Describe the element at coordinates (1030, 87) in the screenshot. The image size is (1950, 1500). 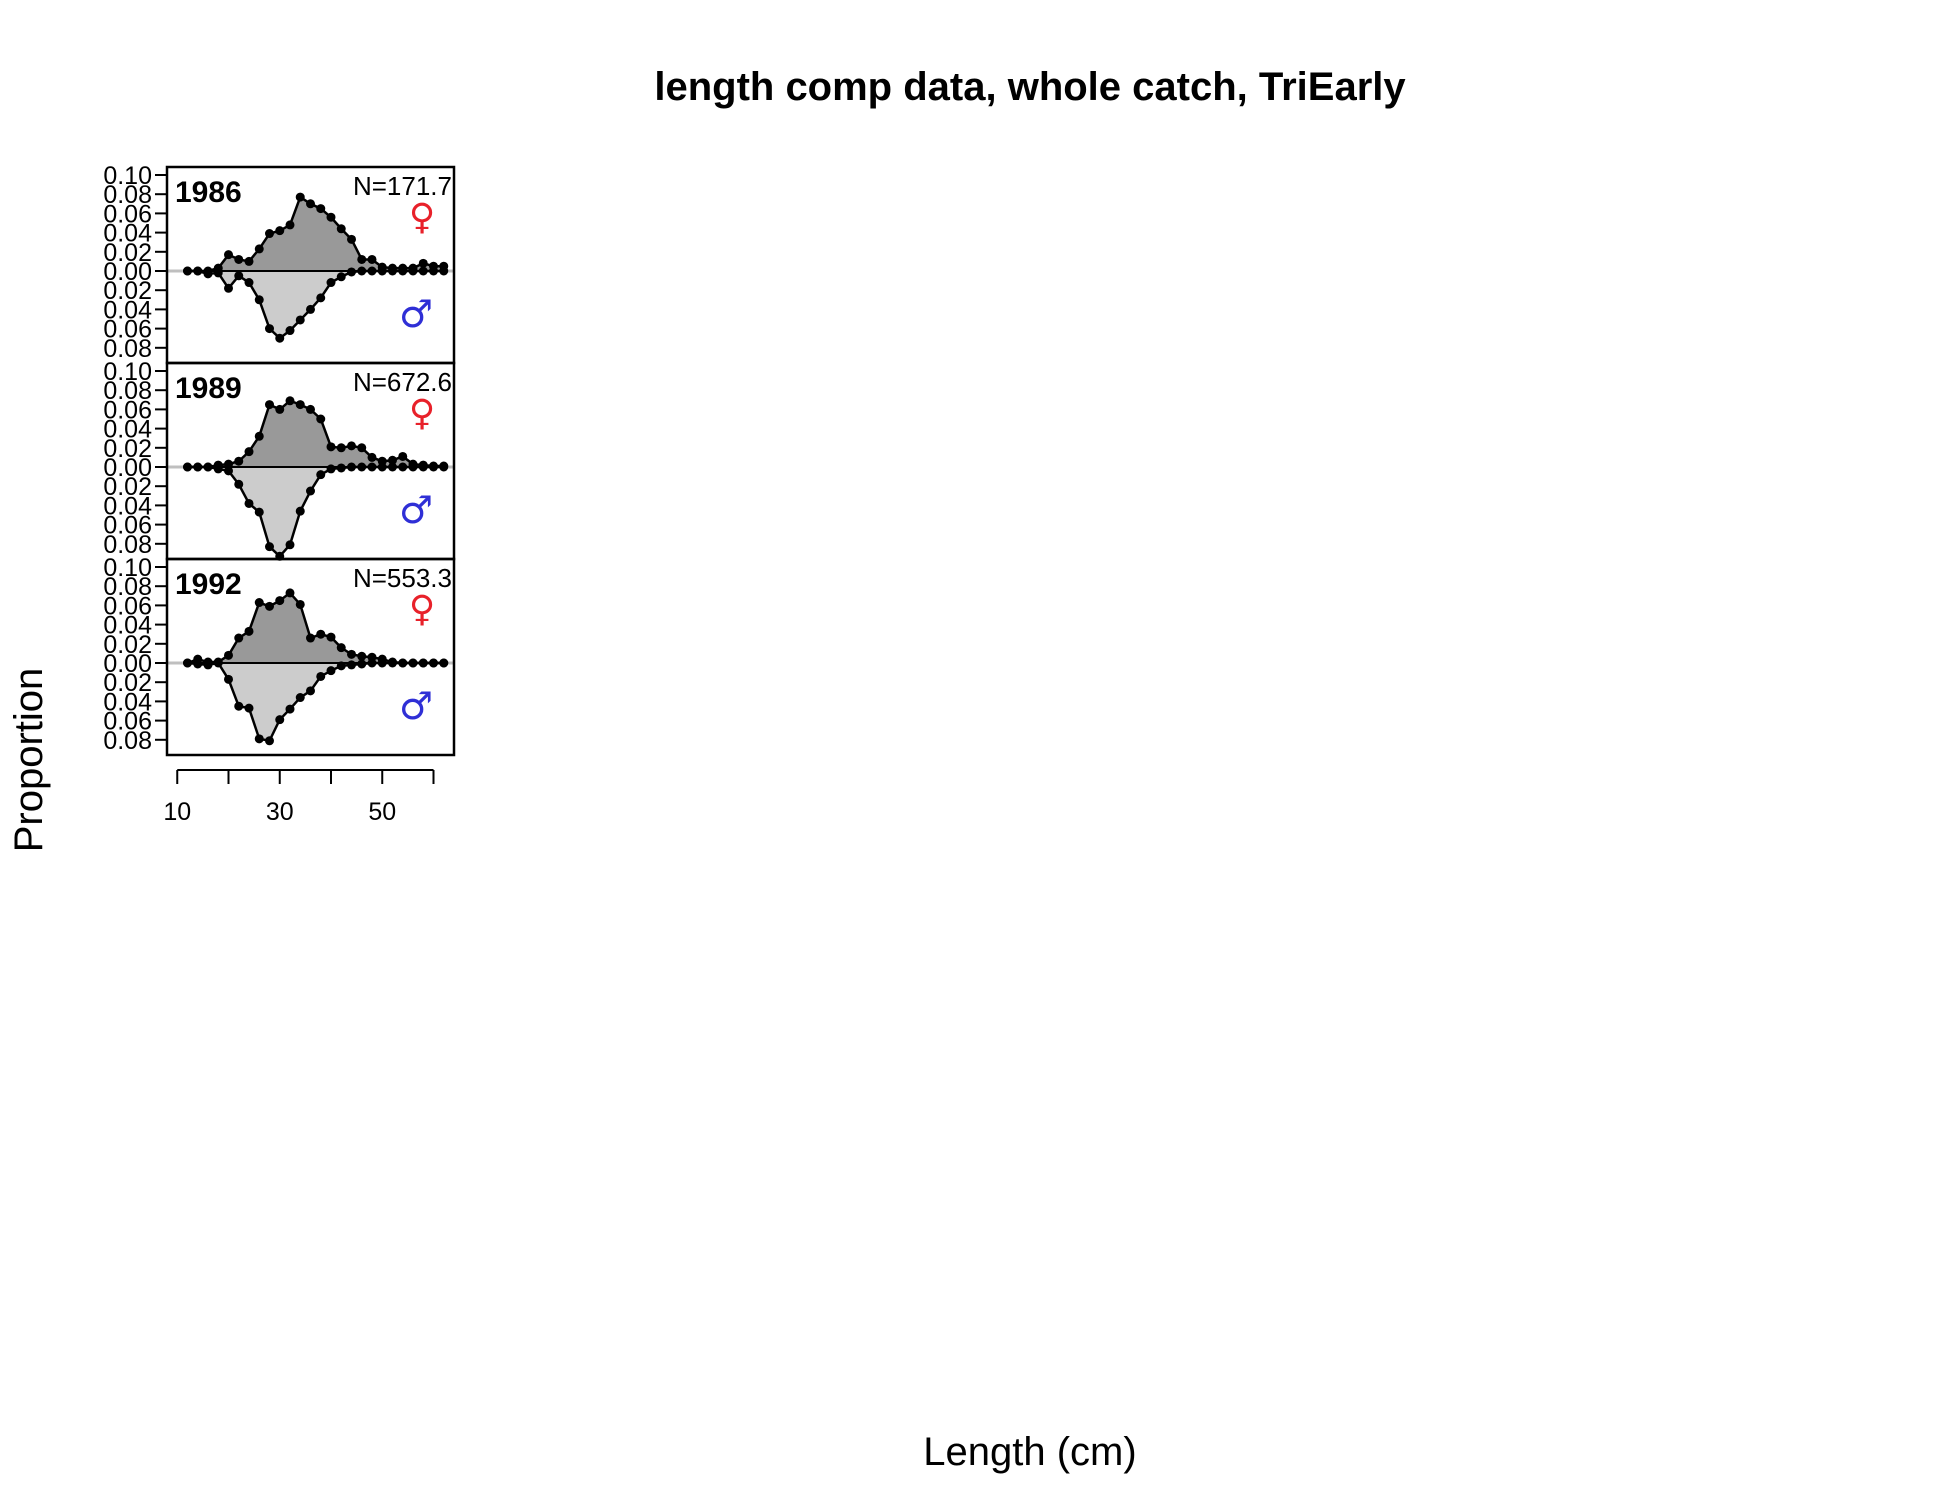
I see `chart-title: length comp data, whole catch, TriEarly` at that location.